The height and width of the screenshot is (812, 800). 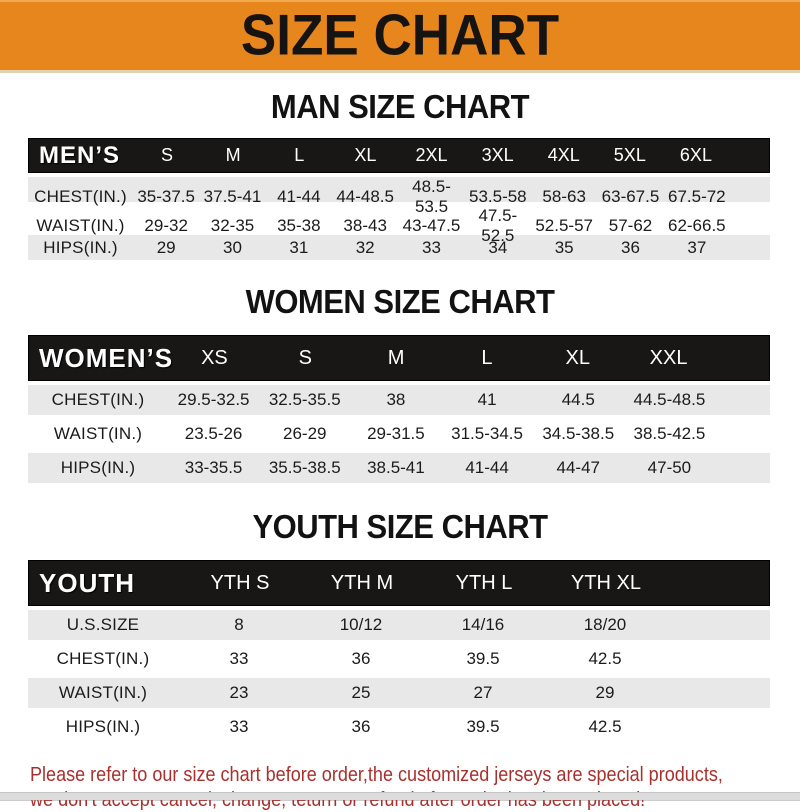 I want to click on column-header: 4XL, so click(x=563, y=155).